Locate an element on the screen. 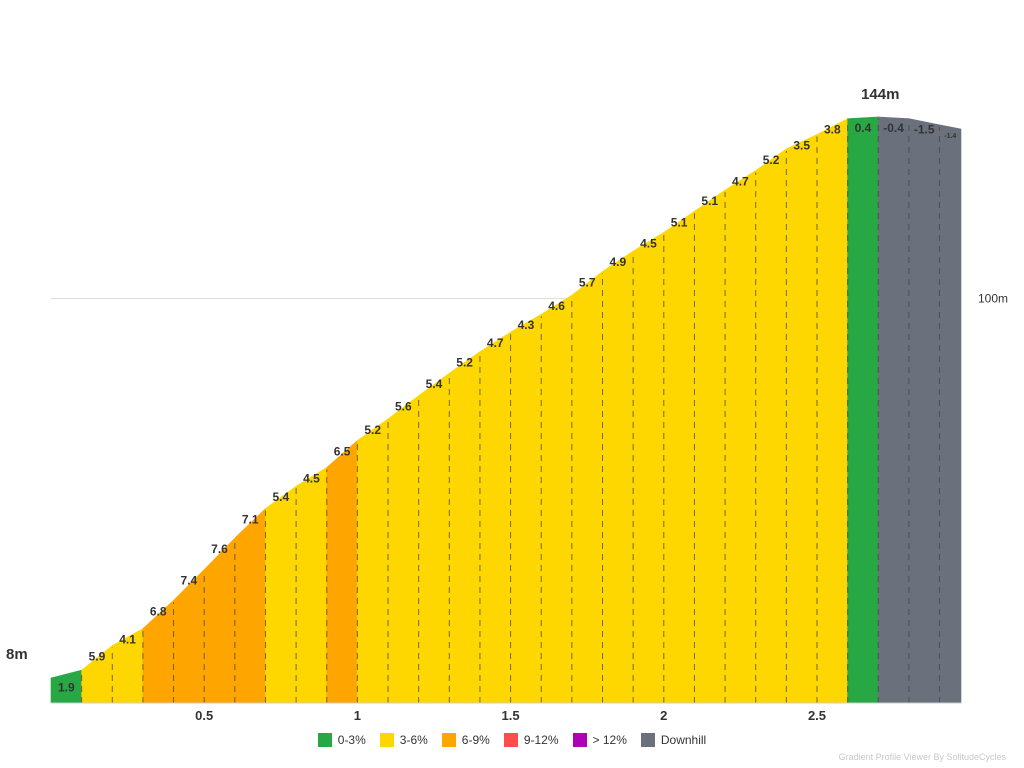  legend-item: 3-6% is located at coordinates (403, 740).